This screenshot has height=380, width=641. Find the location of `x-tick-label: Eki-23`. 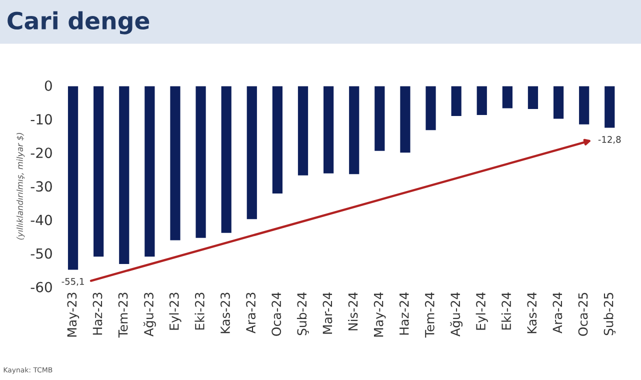

x-tick-label: Eki-23 is located at coordinates (199, 311).